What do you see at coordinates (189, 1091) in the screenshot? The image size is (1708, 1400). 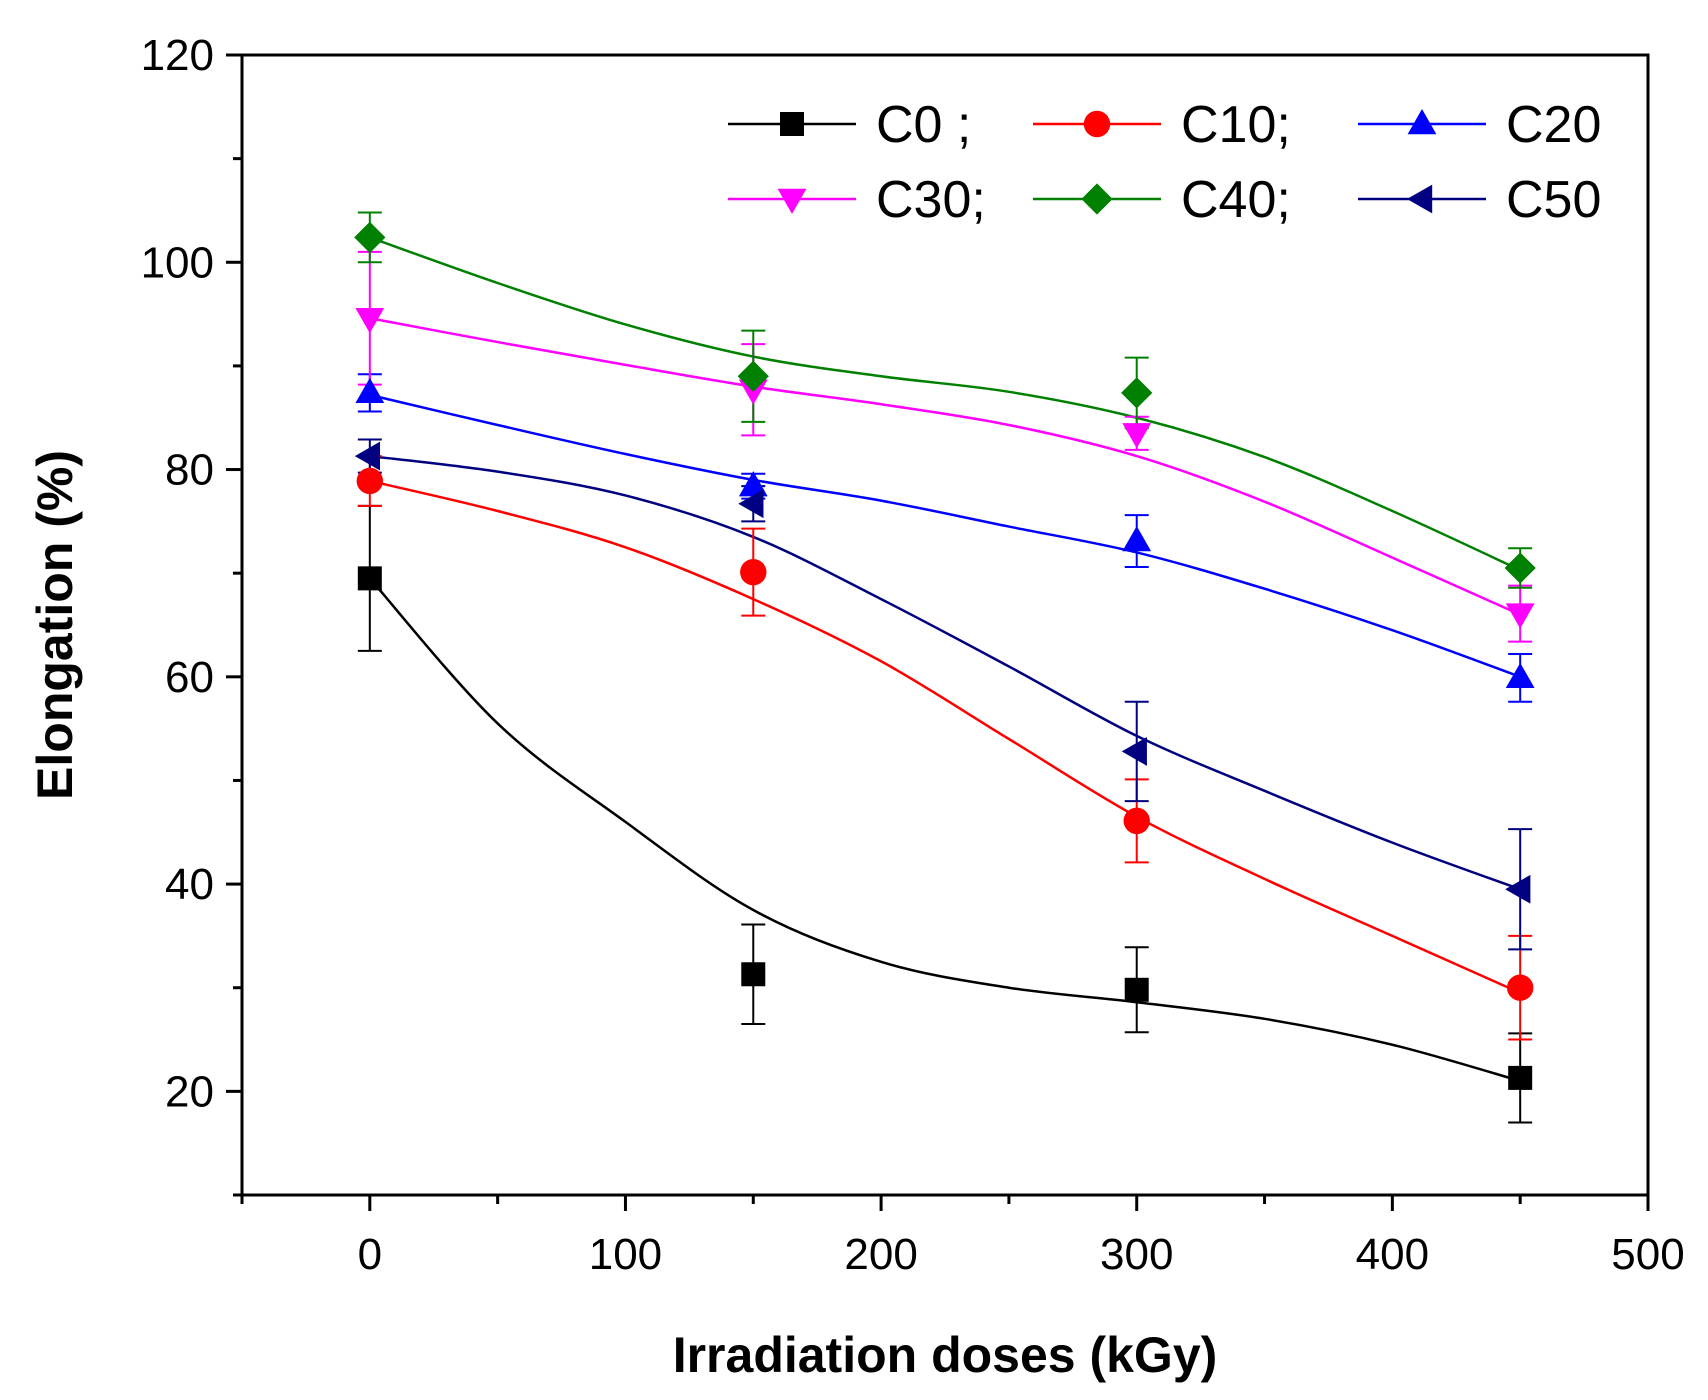 I see `y-tick-label: 20` at bounding box center [189, 1091].